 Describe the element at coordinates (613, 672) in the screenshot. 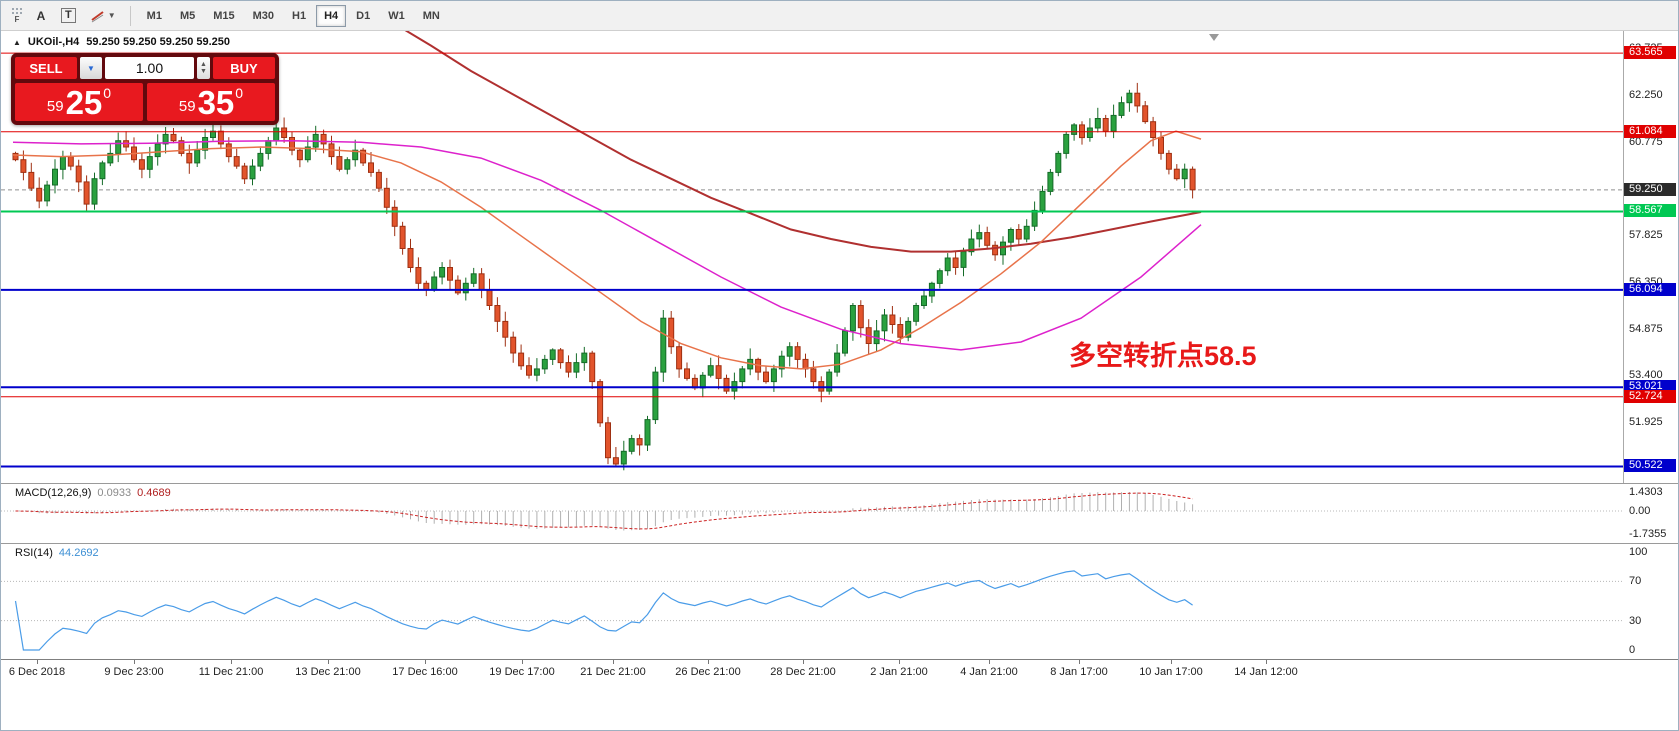

I see `time-axis-label: 21 Dec 21:00` at that location.